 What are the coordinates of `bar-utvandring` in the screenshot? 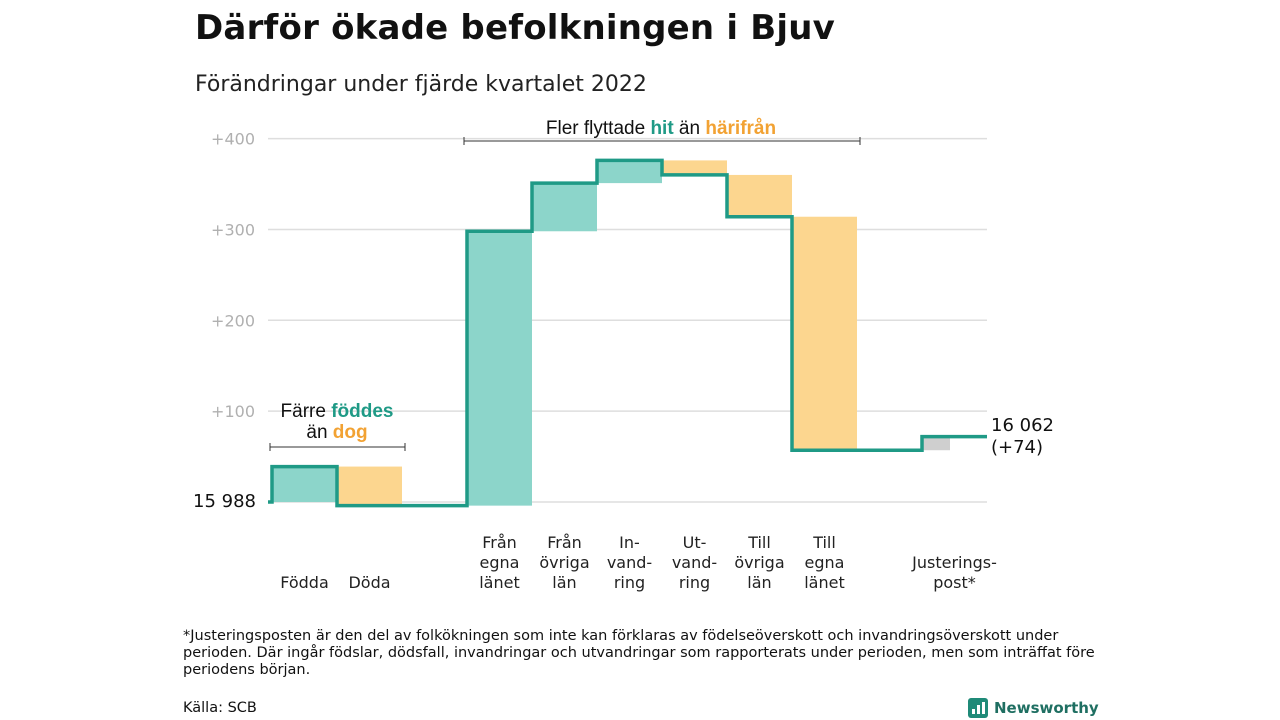 It's located at (694, 167).